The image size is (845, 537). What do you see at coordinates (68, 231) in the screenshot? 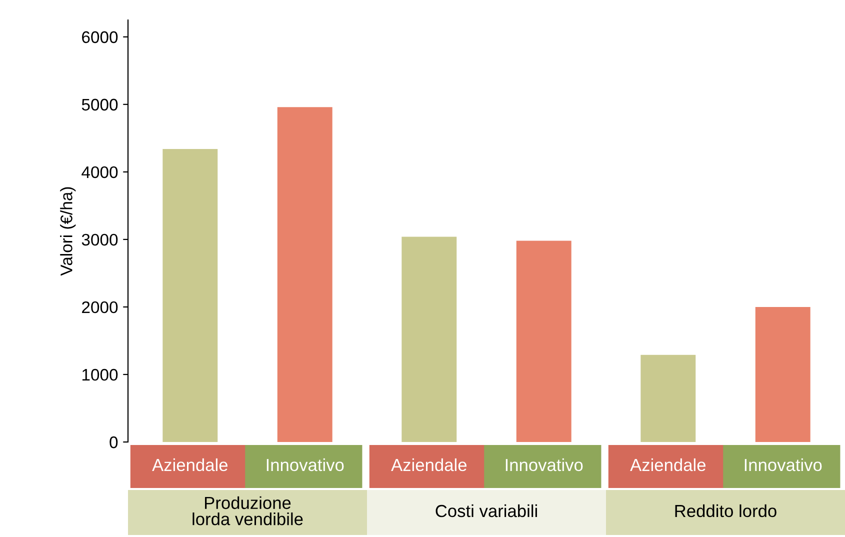
I see `y-axis-title: Valori (€/ha)` at bounding box center [68, 231].